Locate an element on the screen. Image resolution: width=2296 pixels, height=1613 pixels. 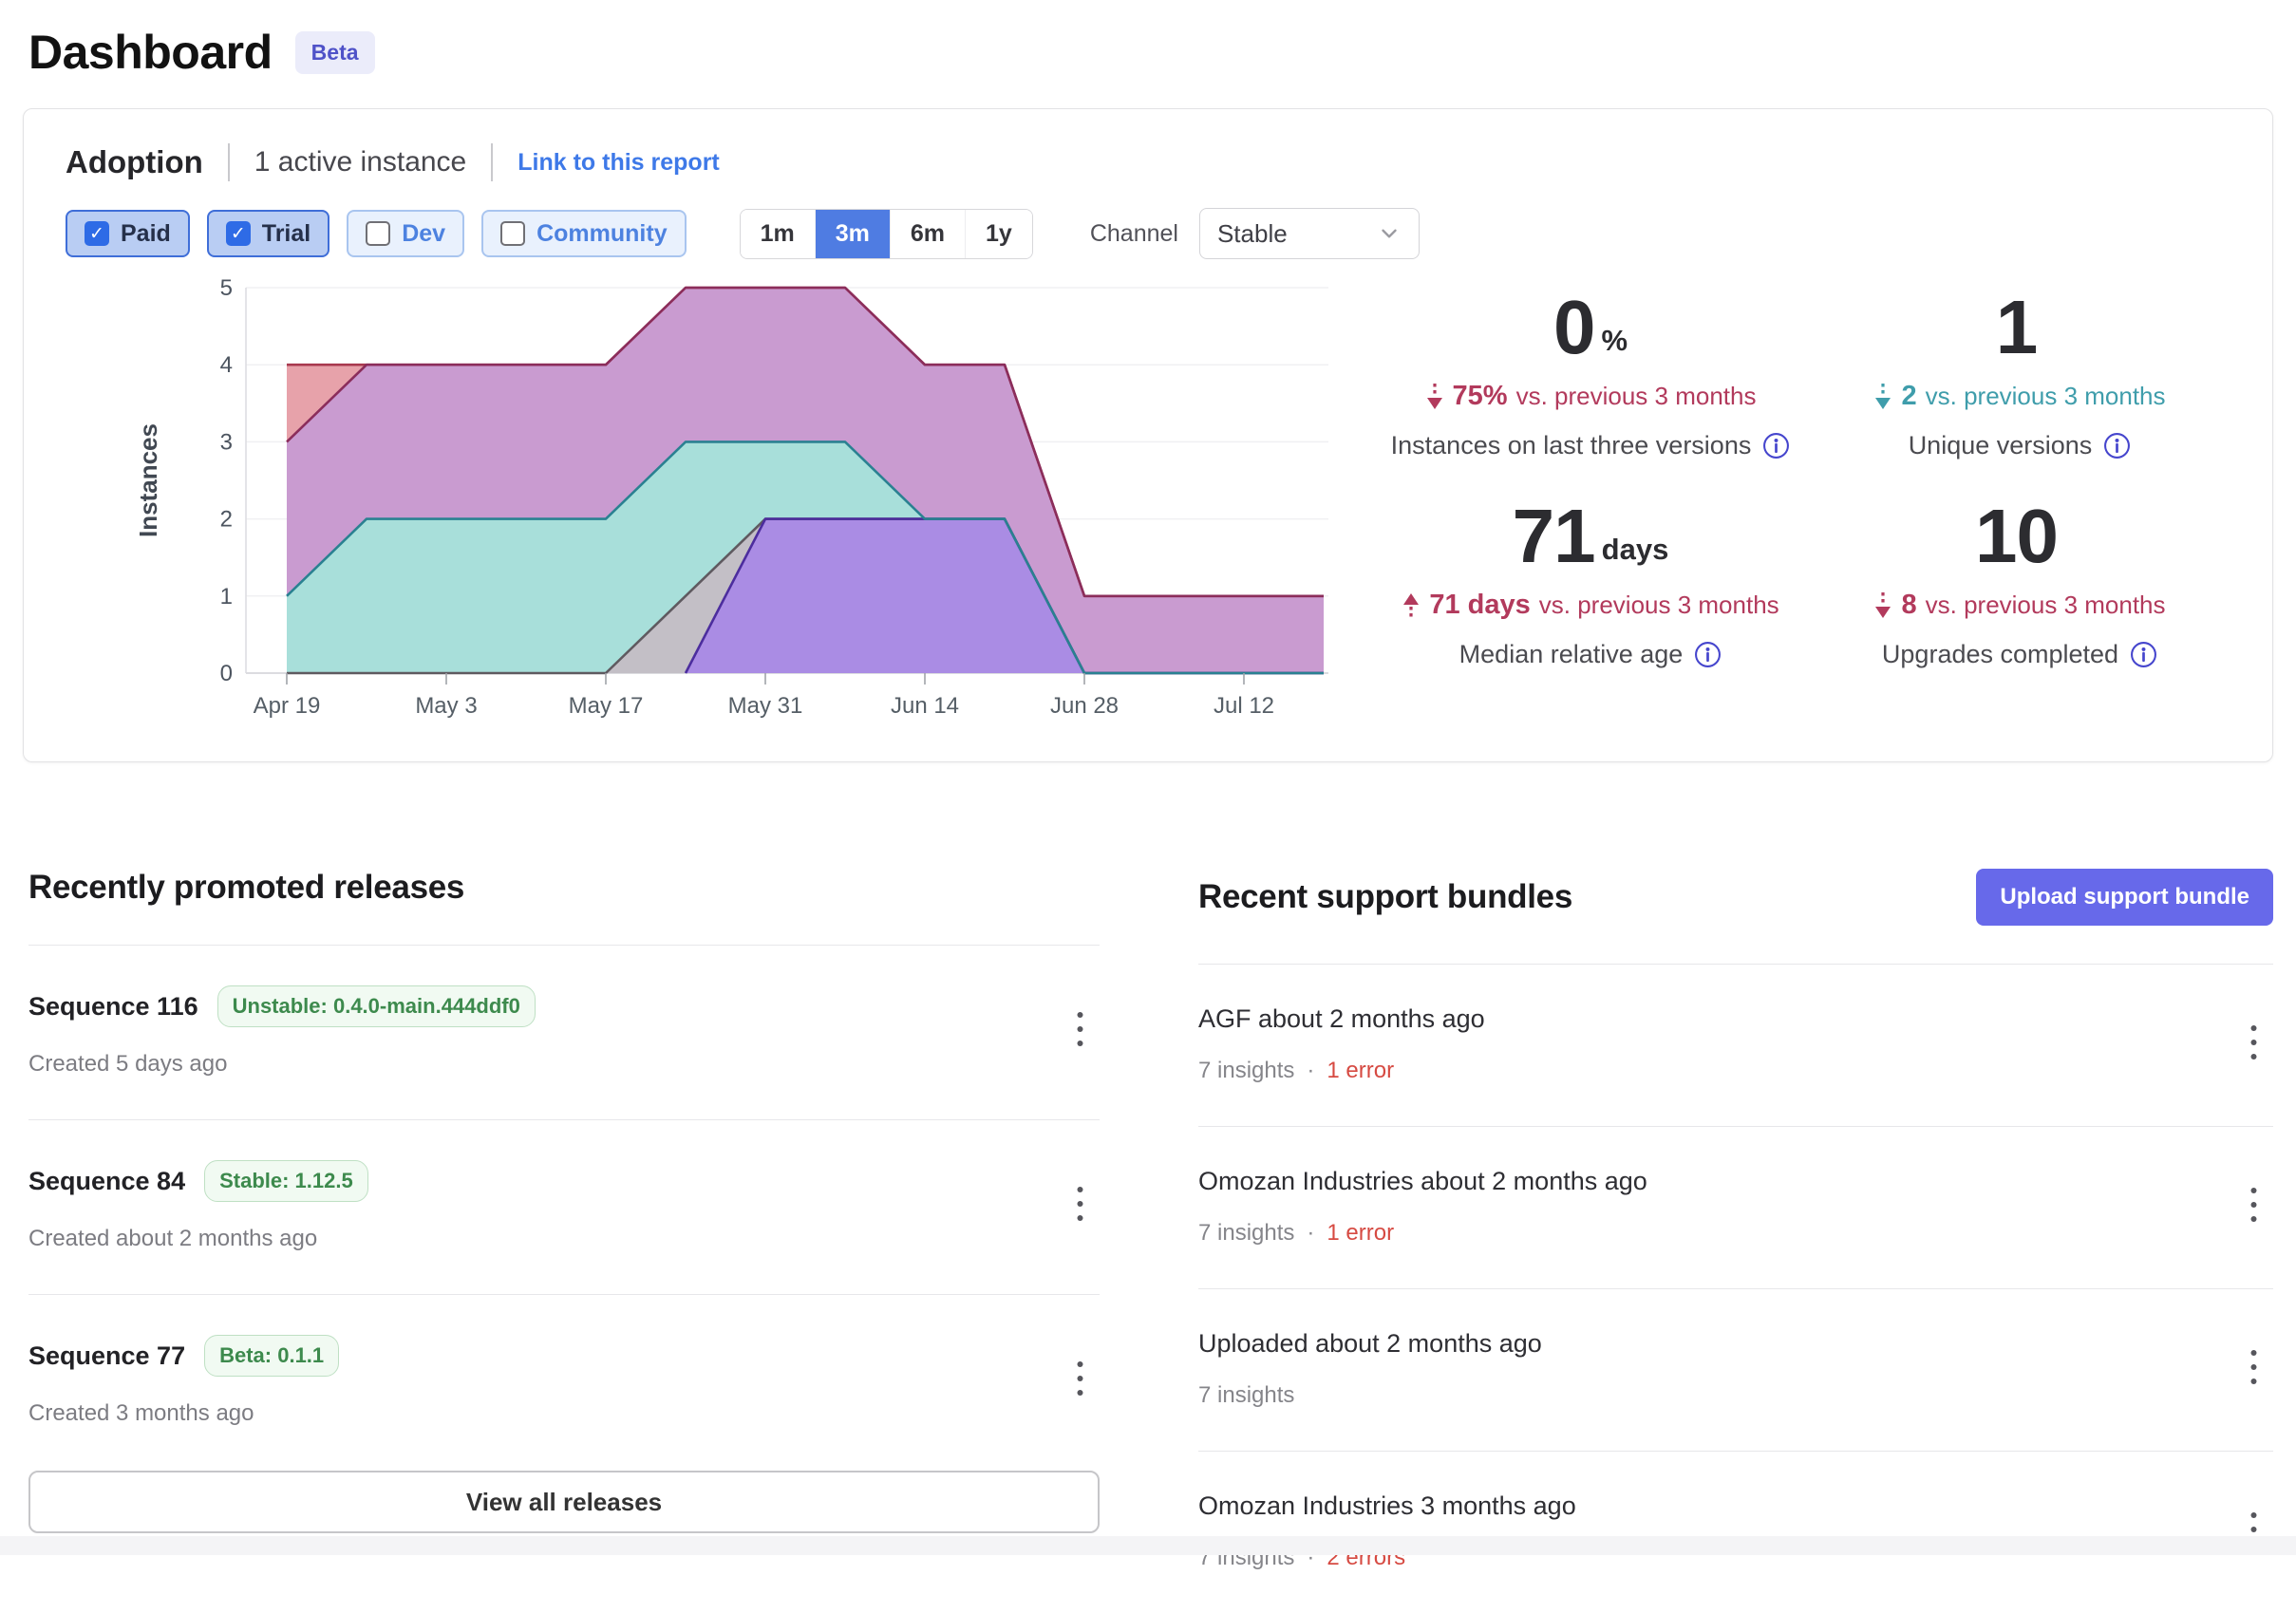
channel-select: Stable is located at coordinates (1309, 233).